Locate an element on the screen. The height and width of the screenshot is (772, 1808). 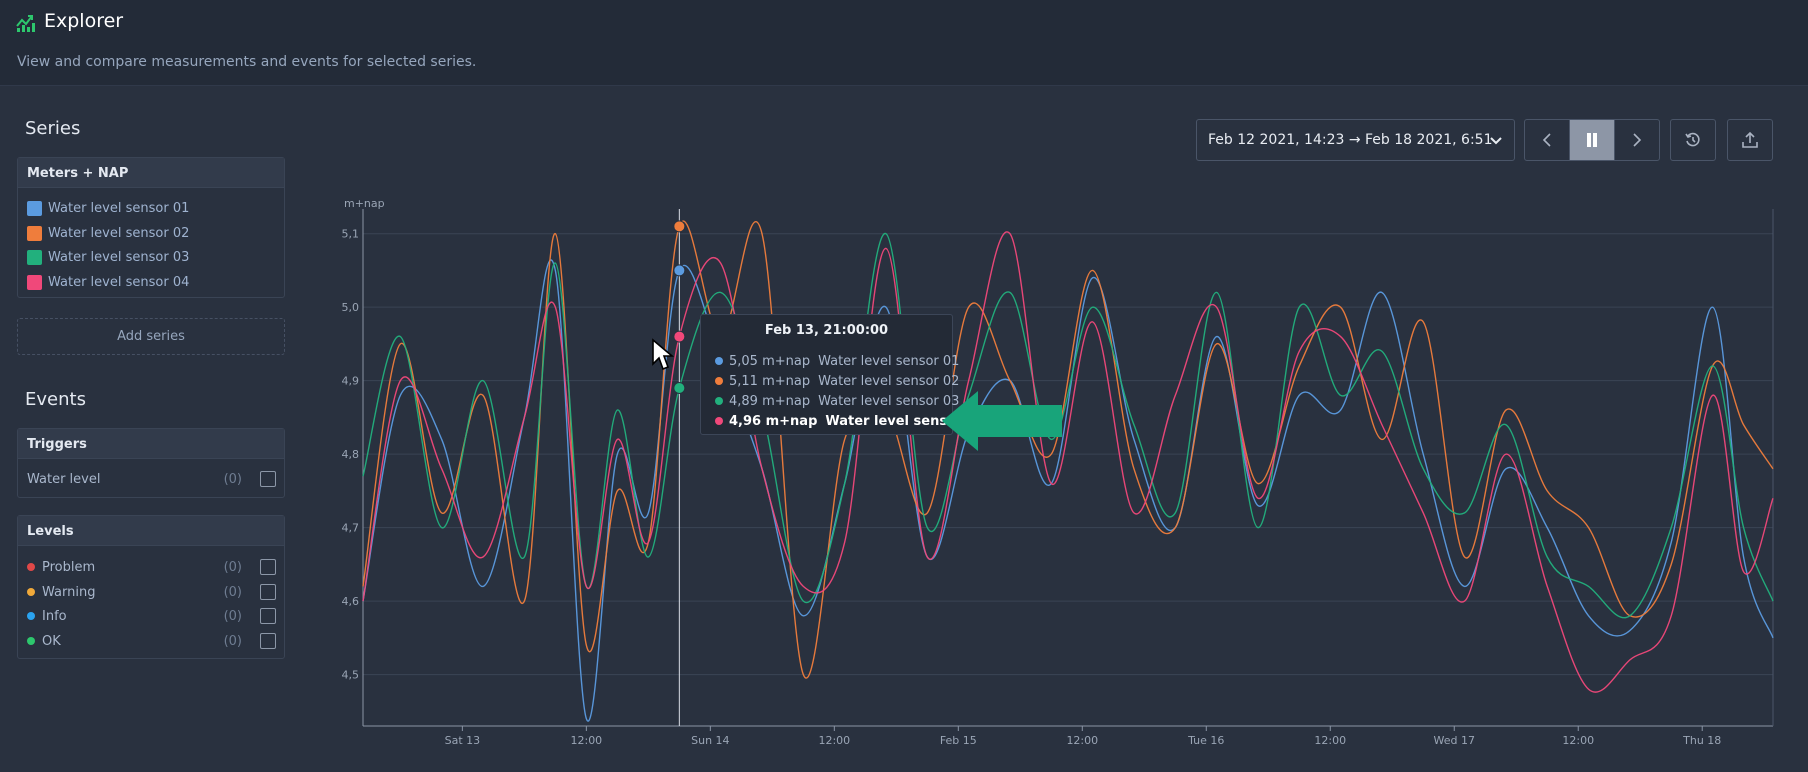
y-axis-label: m+nap is located at coordinates (364, 203).